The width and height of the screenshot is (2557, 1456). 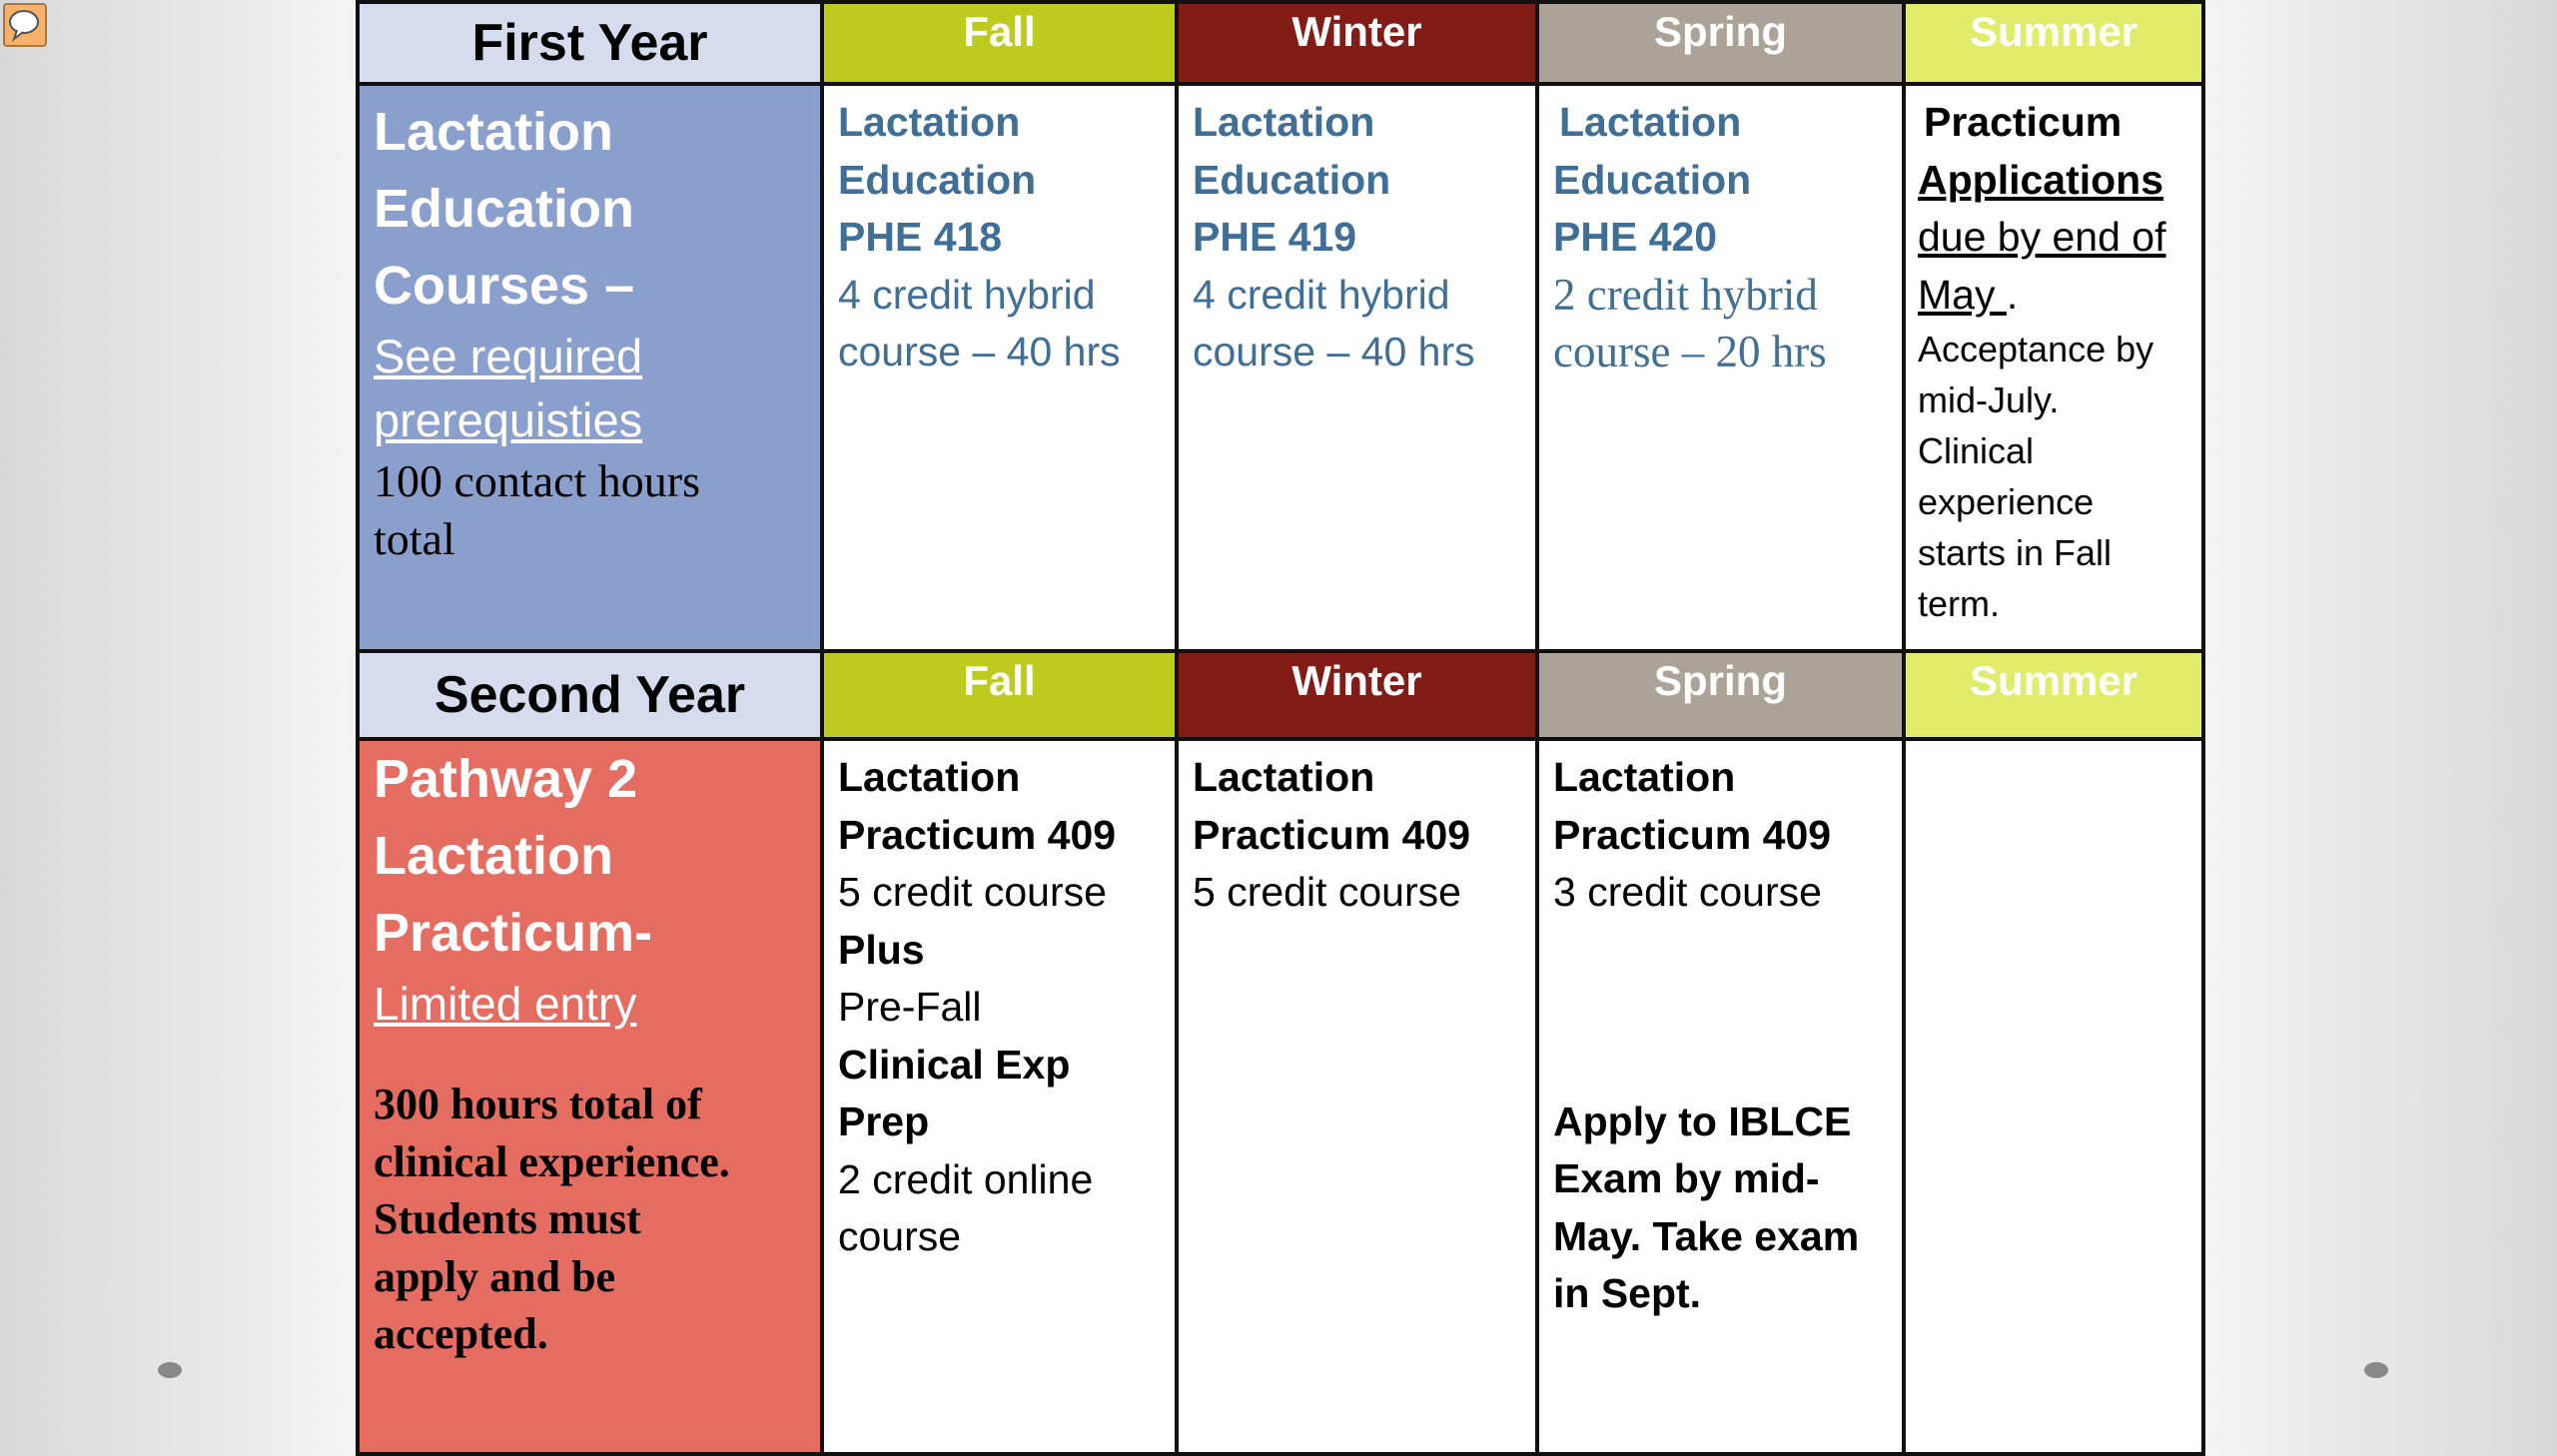 What do you see at coordinates (2023, 122) in the screenshot?
I see `note-line: Practicum` at bounding box center [2023, 122].